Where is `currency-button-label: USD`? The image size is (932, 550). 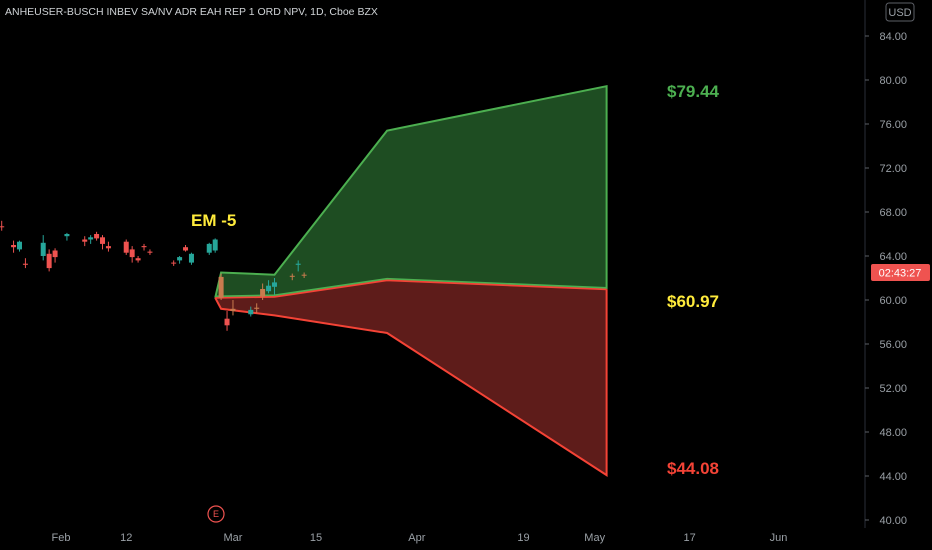 currency-button-label: USD is located at coordinates (899, 13).